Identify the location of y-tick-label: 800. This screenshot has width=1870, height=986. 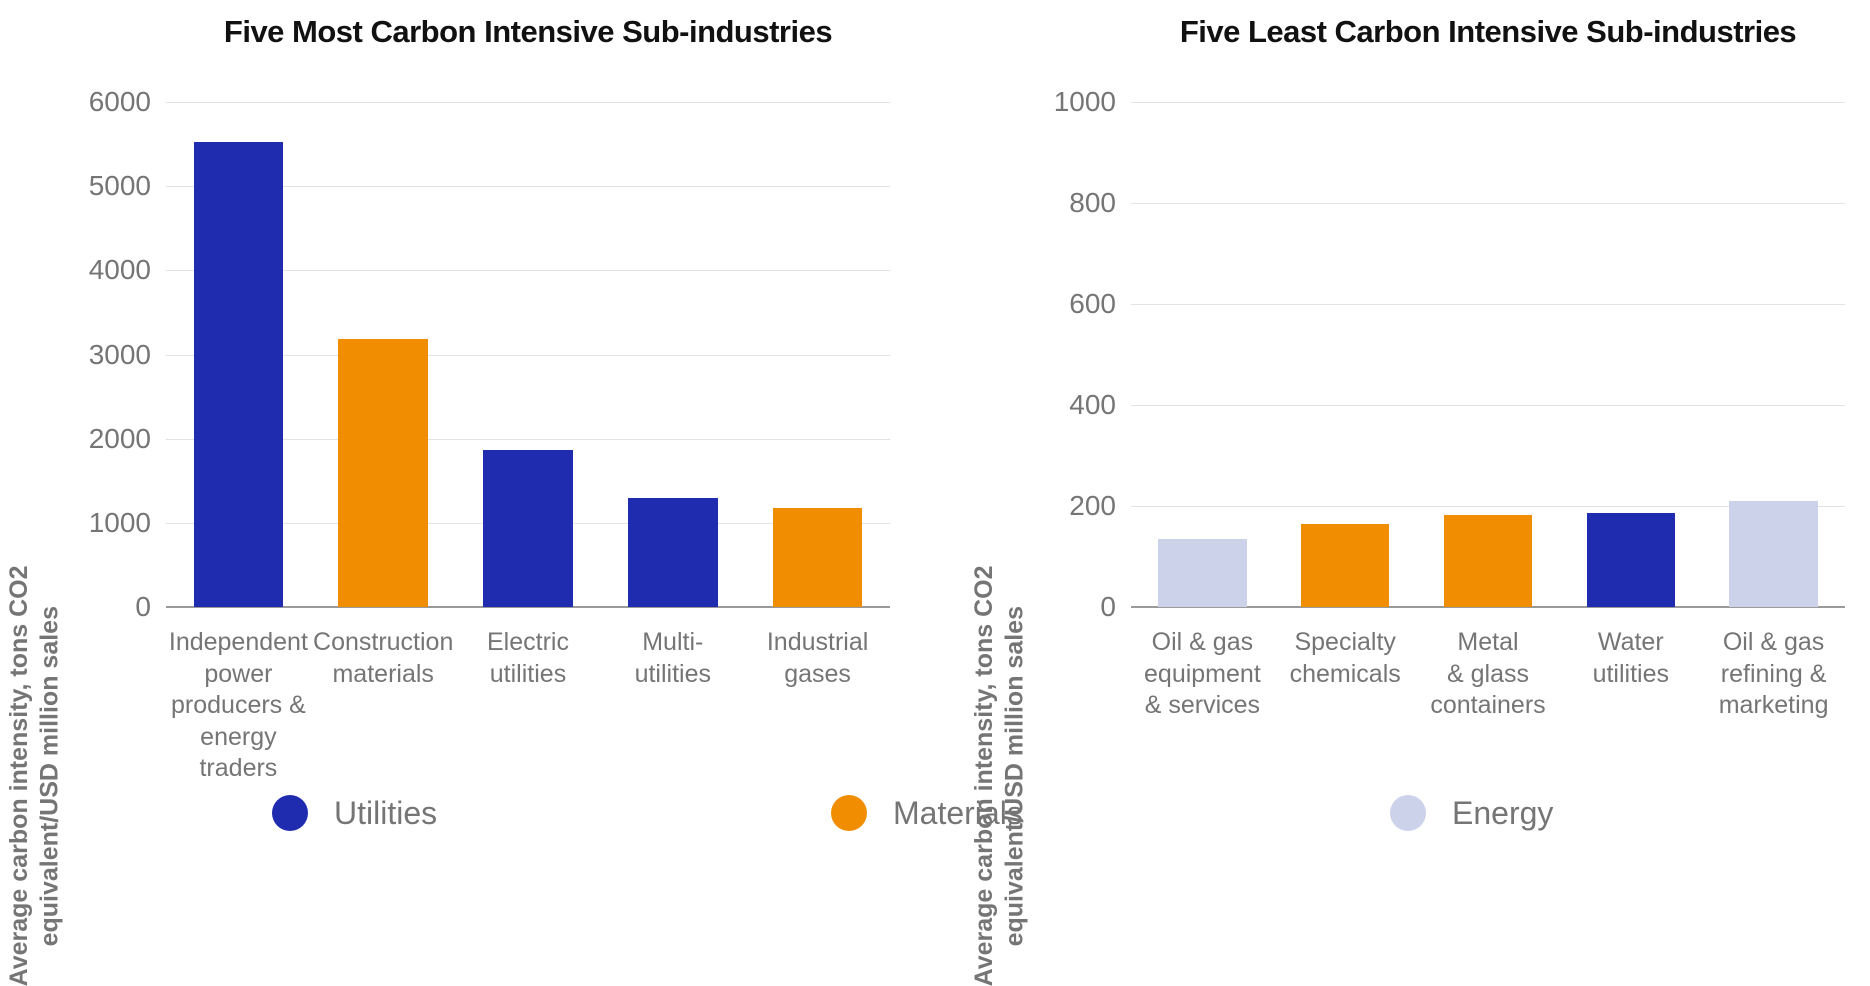
(1092, 202).